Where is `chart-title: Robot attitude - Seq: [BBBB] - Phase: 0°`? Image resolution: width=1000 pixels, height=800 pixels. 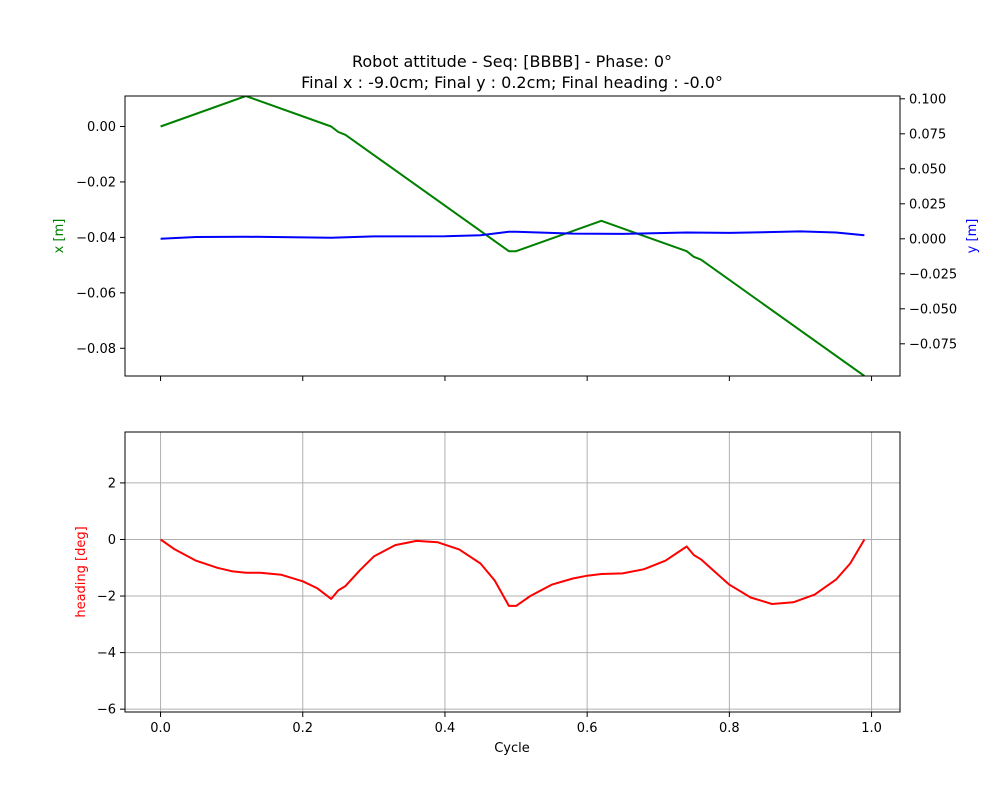 chart-title: Robot attitude - Seq: [BBBB] - Phase: 0° is located at coordinates (512, 61).